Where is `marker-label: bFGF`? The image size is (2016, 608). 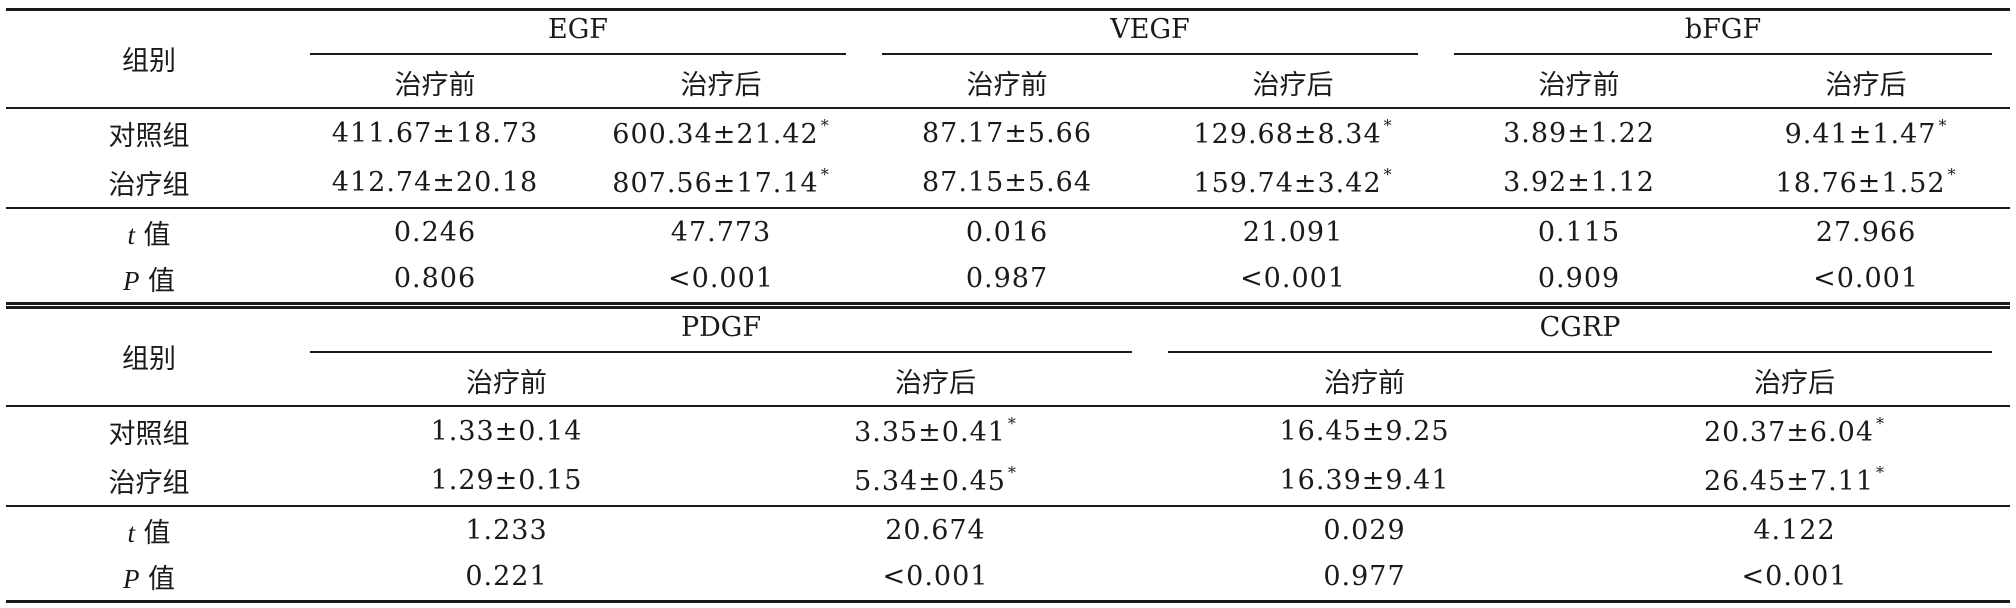 marker-label: bFGF is located at coordinates (1723, 29).